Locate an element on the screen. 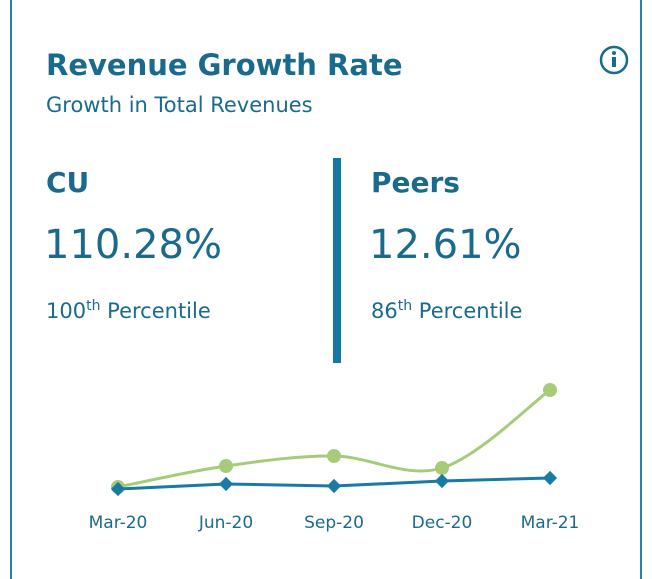 The width and height of the screenshot is (652, 579). rank: 100 is located at coordinates (66, 311).